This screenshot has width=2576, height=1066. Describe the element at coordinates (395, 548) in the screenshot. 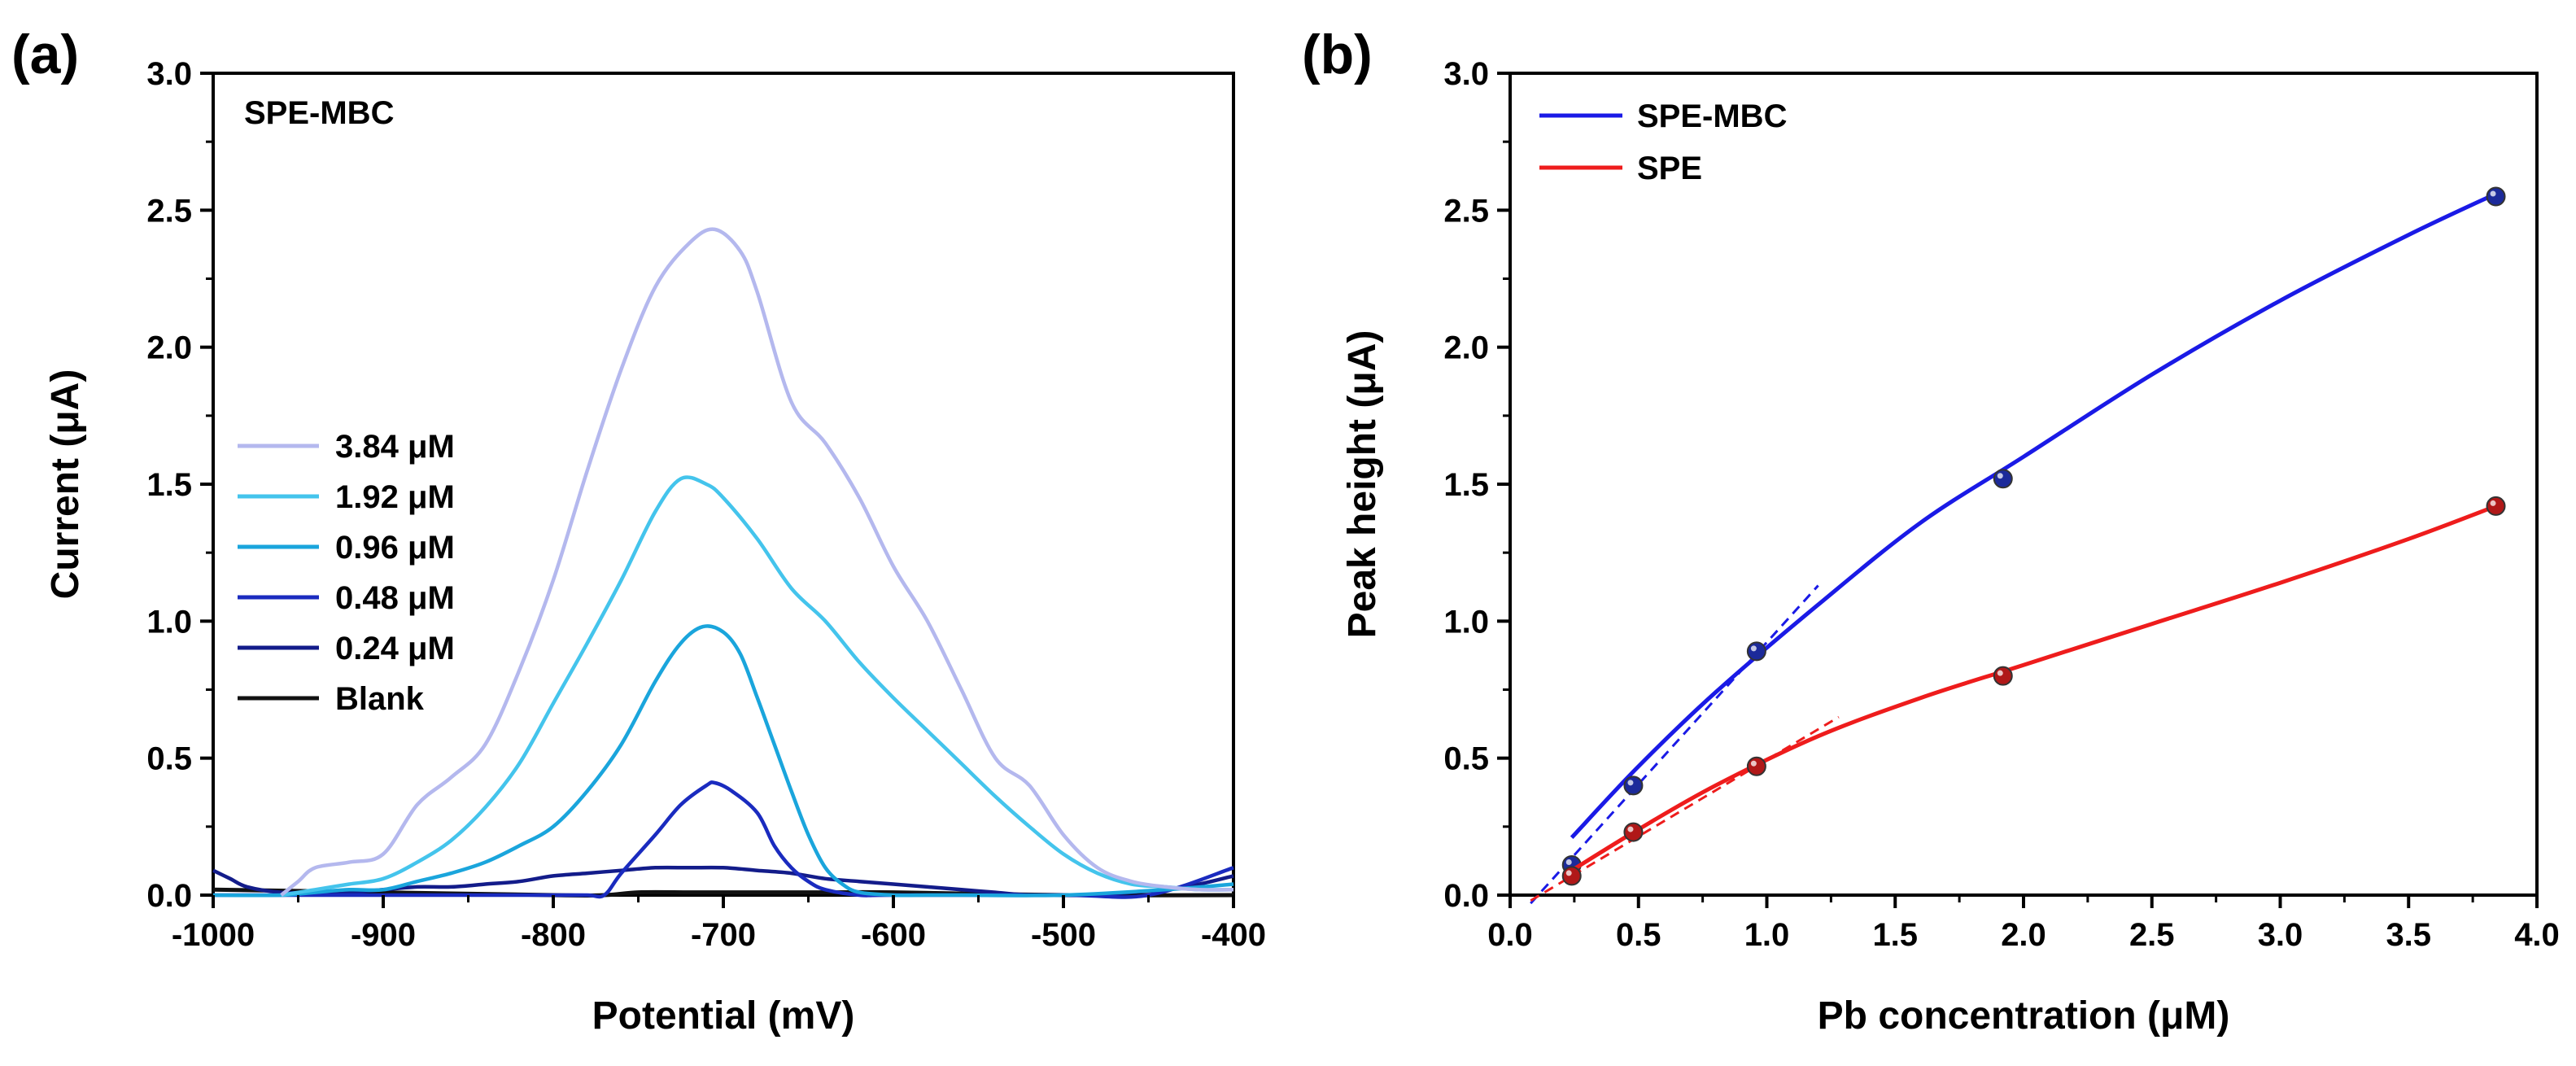

I see `legend-label: 0.96 μM` at that location.